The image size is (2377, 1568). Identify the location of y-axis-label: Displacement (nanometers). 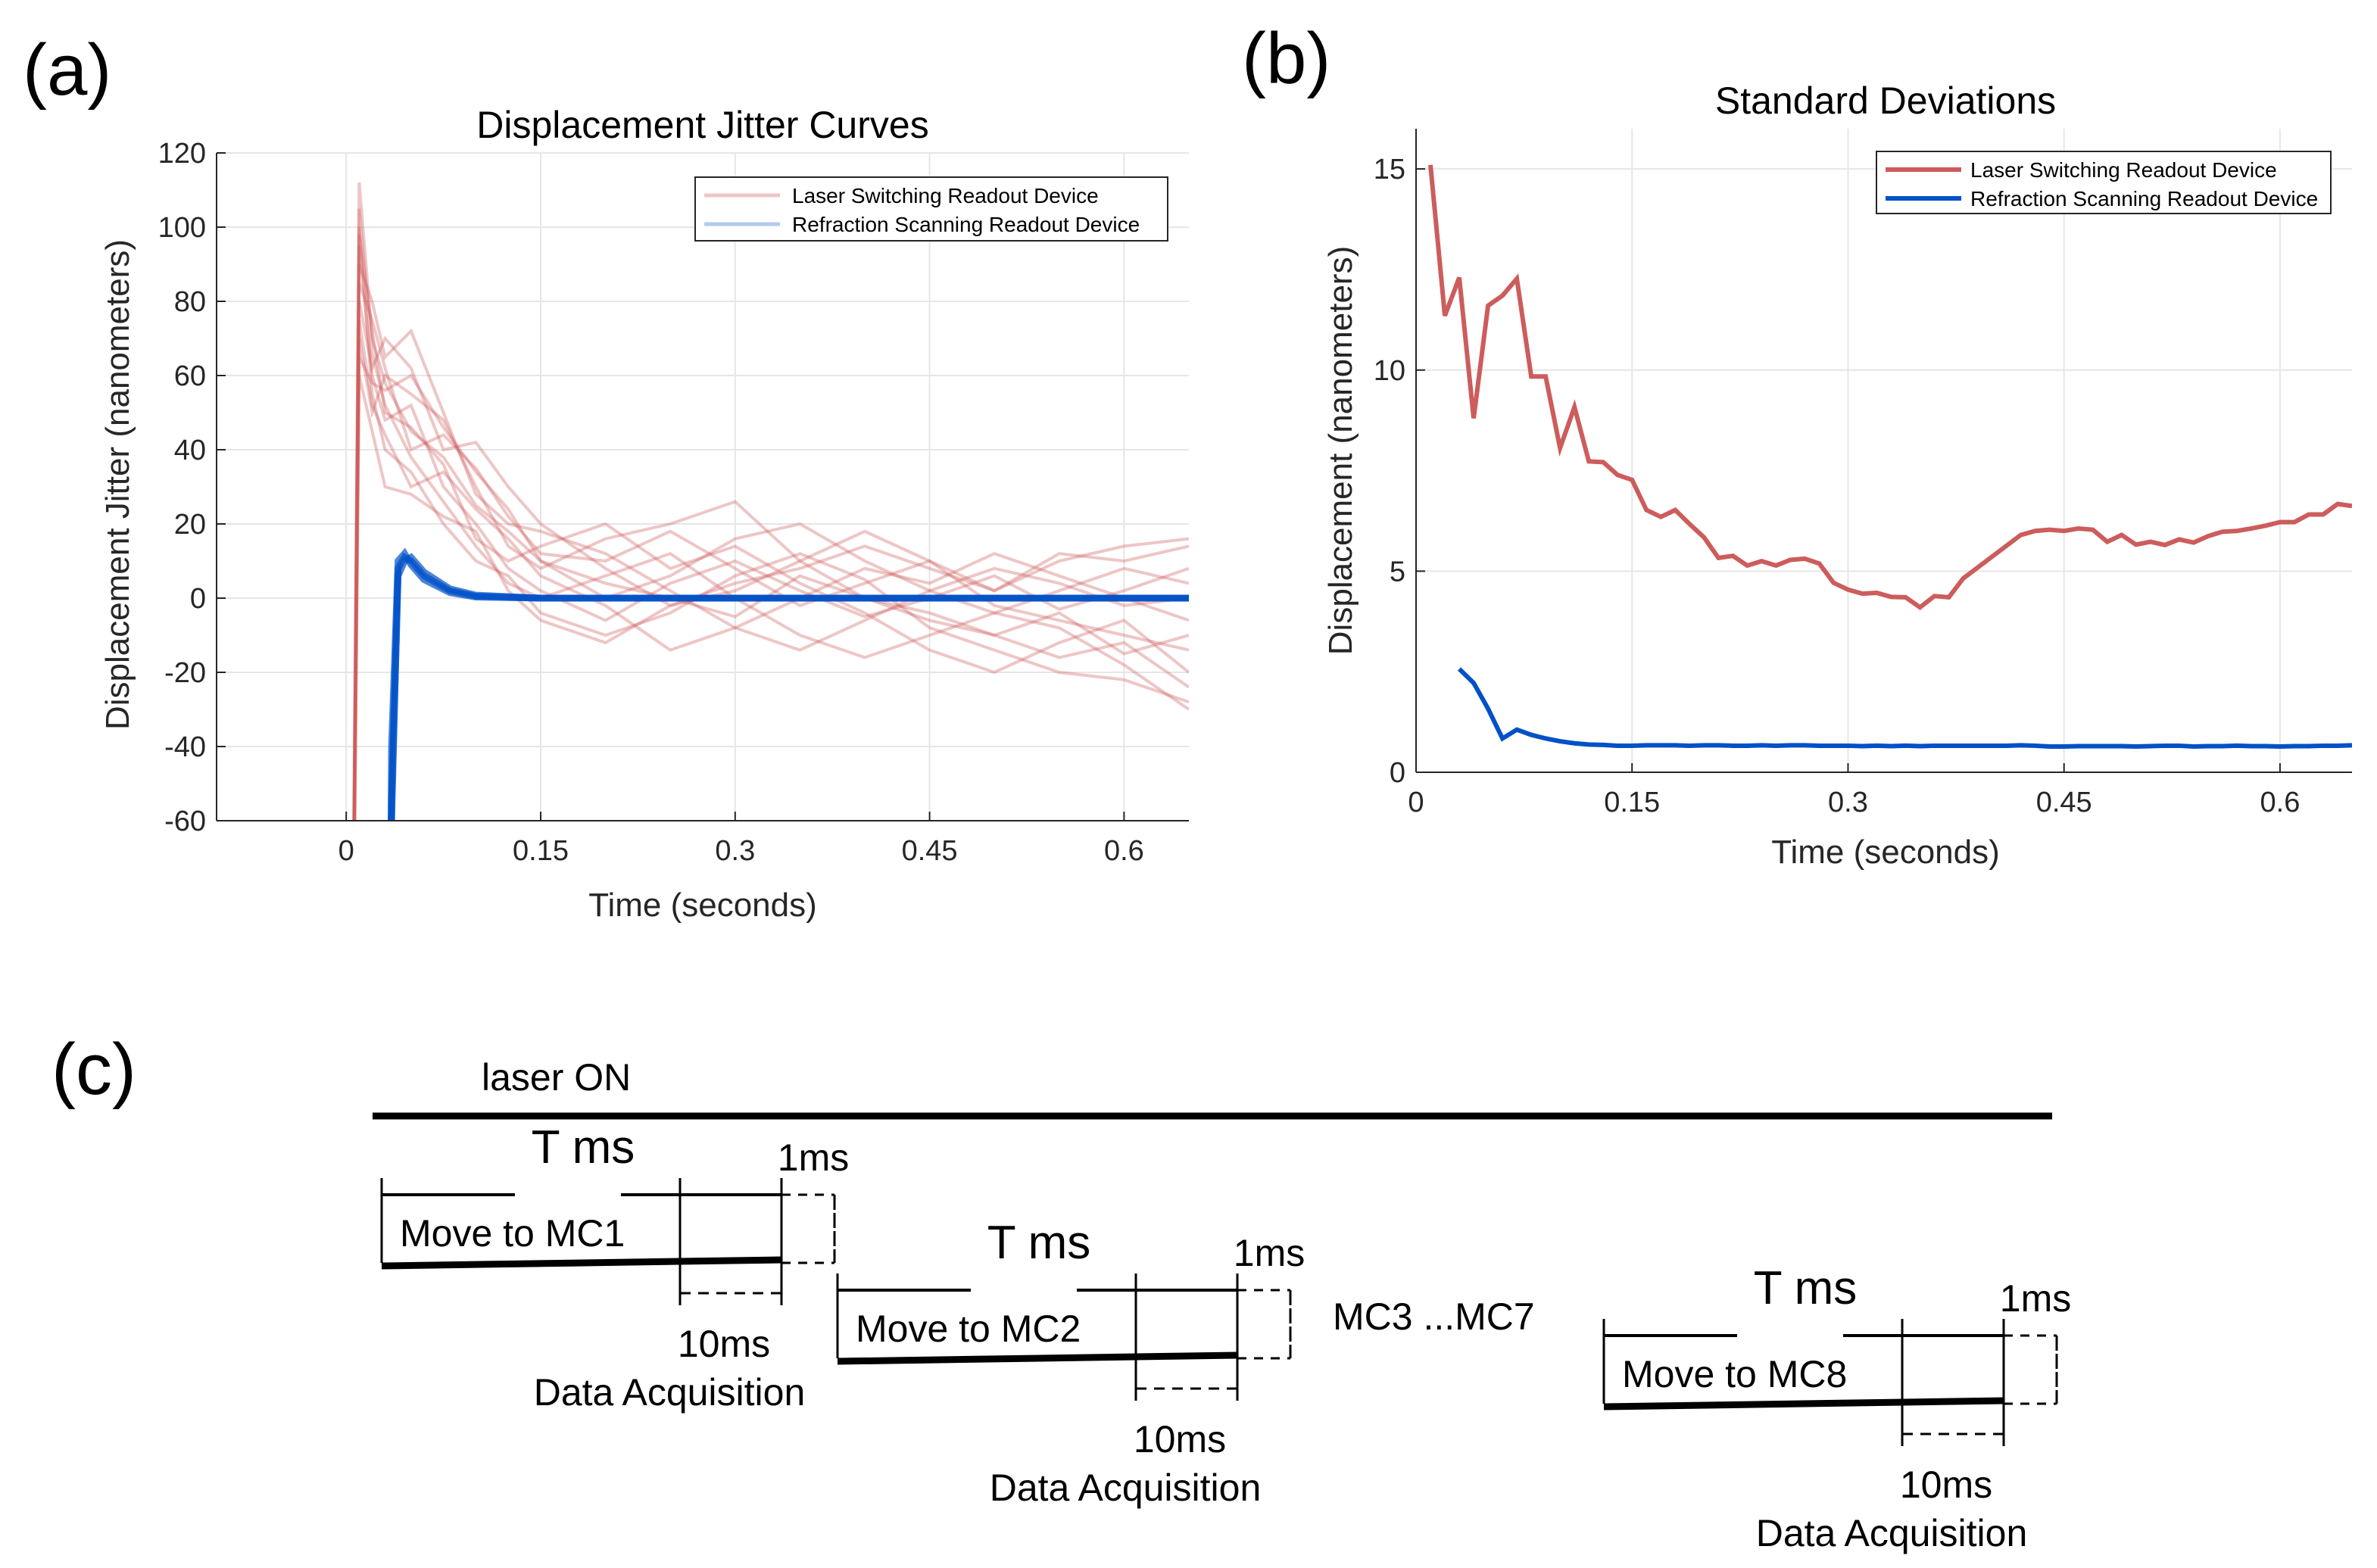
(1340, 451).